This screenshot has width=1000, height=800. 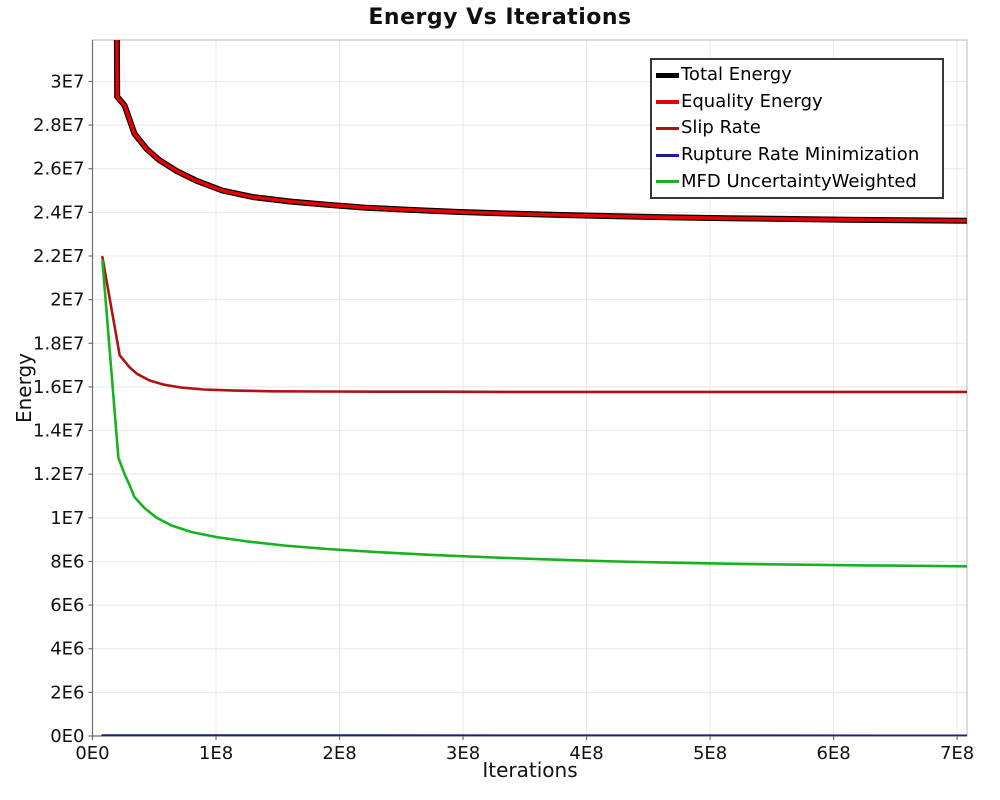 What do you see at coordinates (58, 169) in the screenshot?
I see `y-tick-label: 2.6E7` at bounding box center [58, 169].